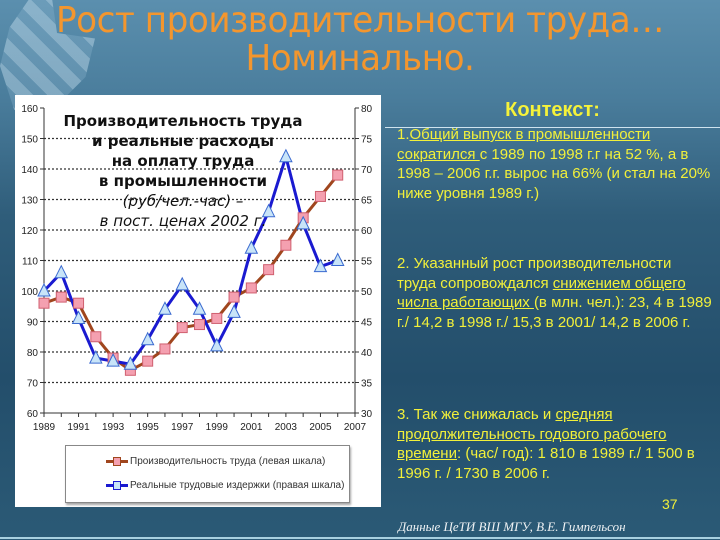  Describe the element at coordinates (44, 427) in the screenshot. I see `svg-text: 1989` at that location.